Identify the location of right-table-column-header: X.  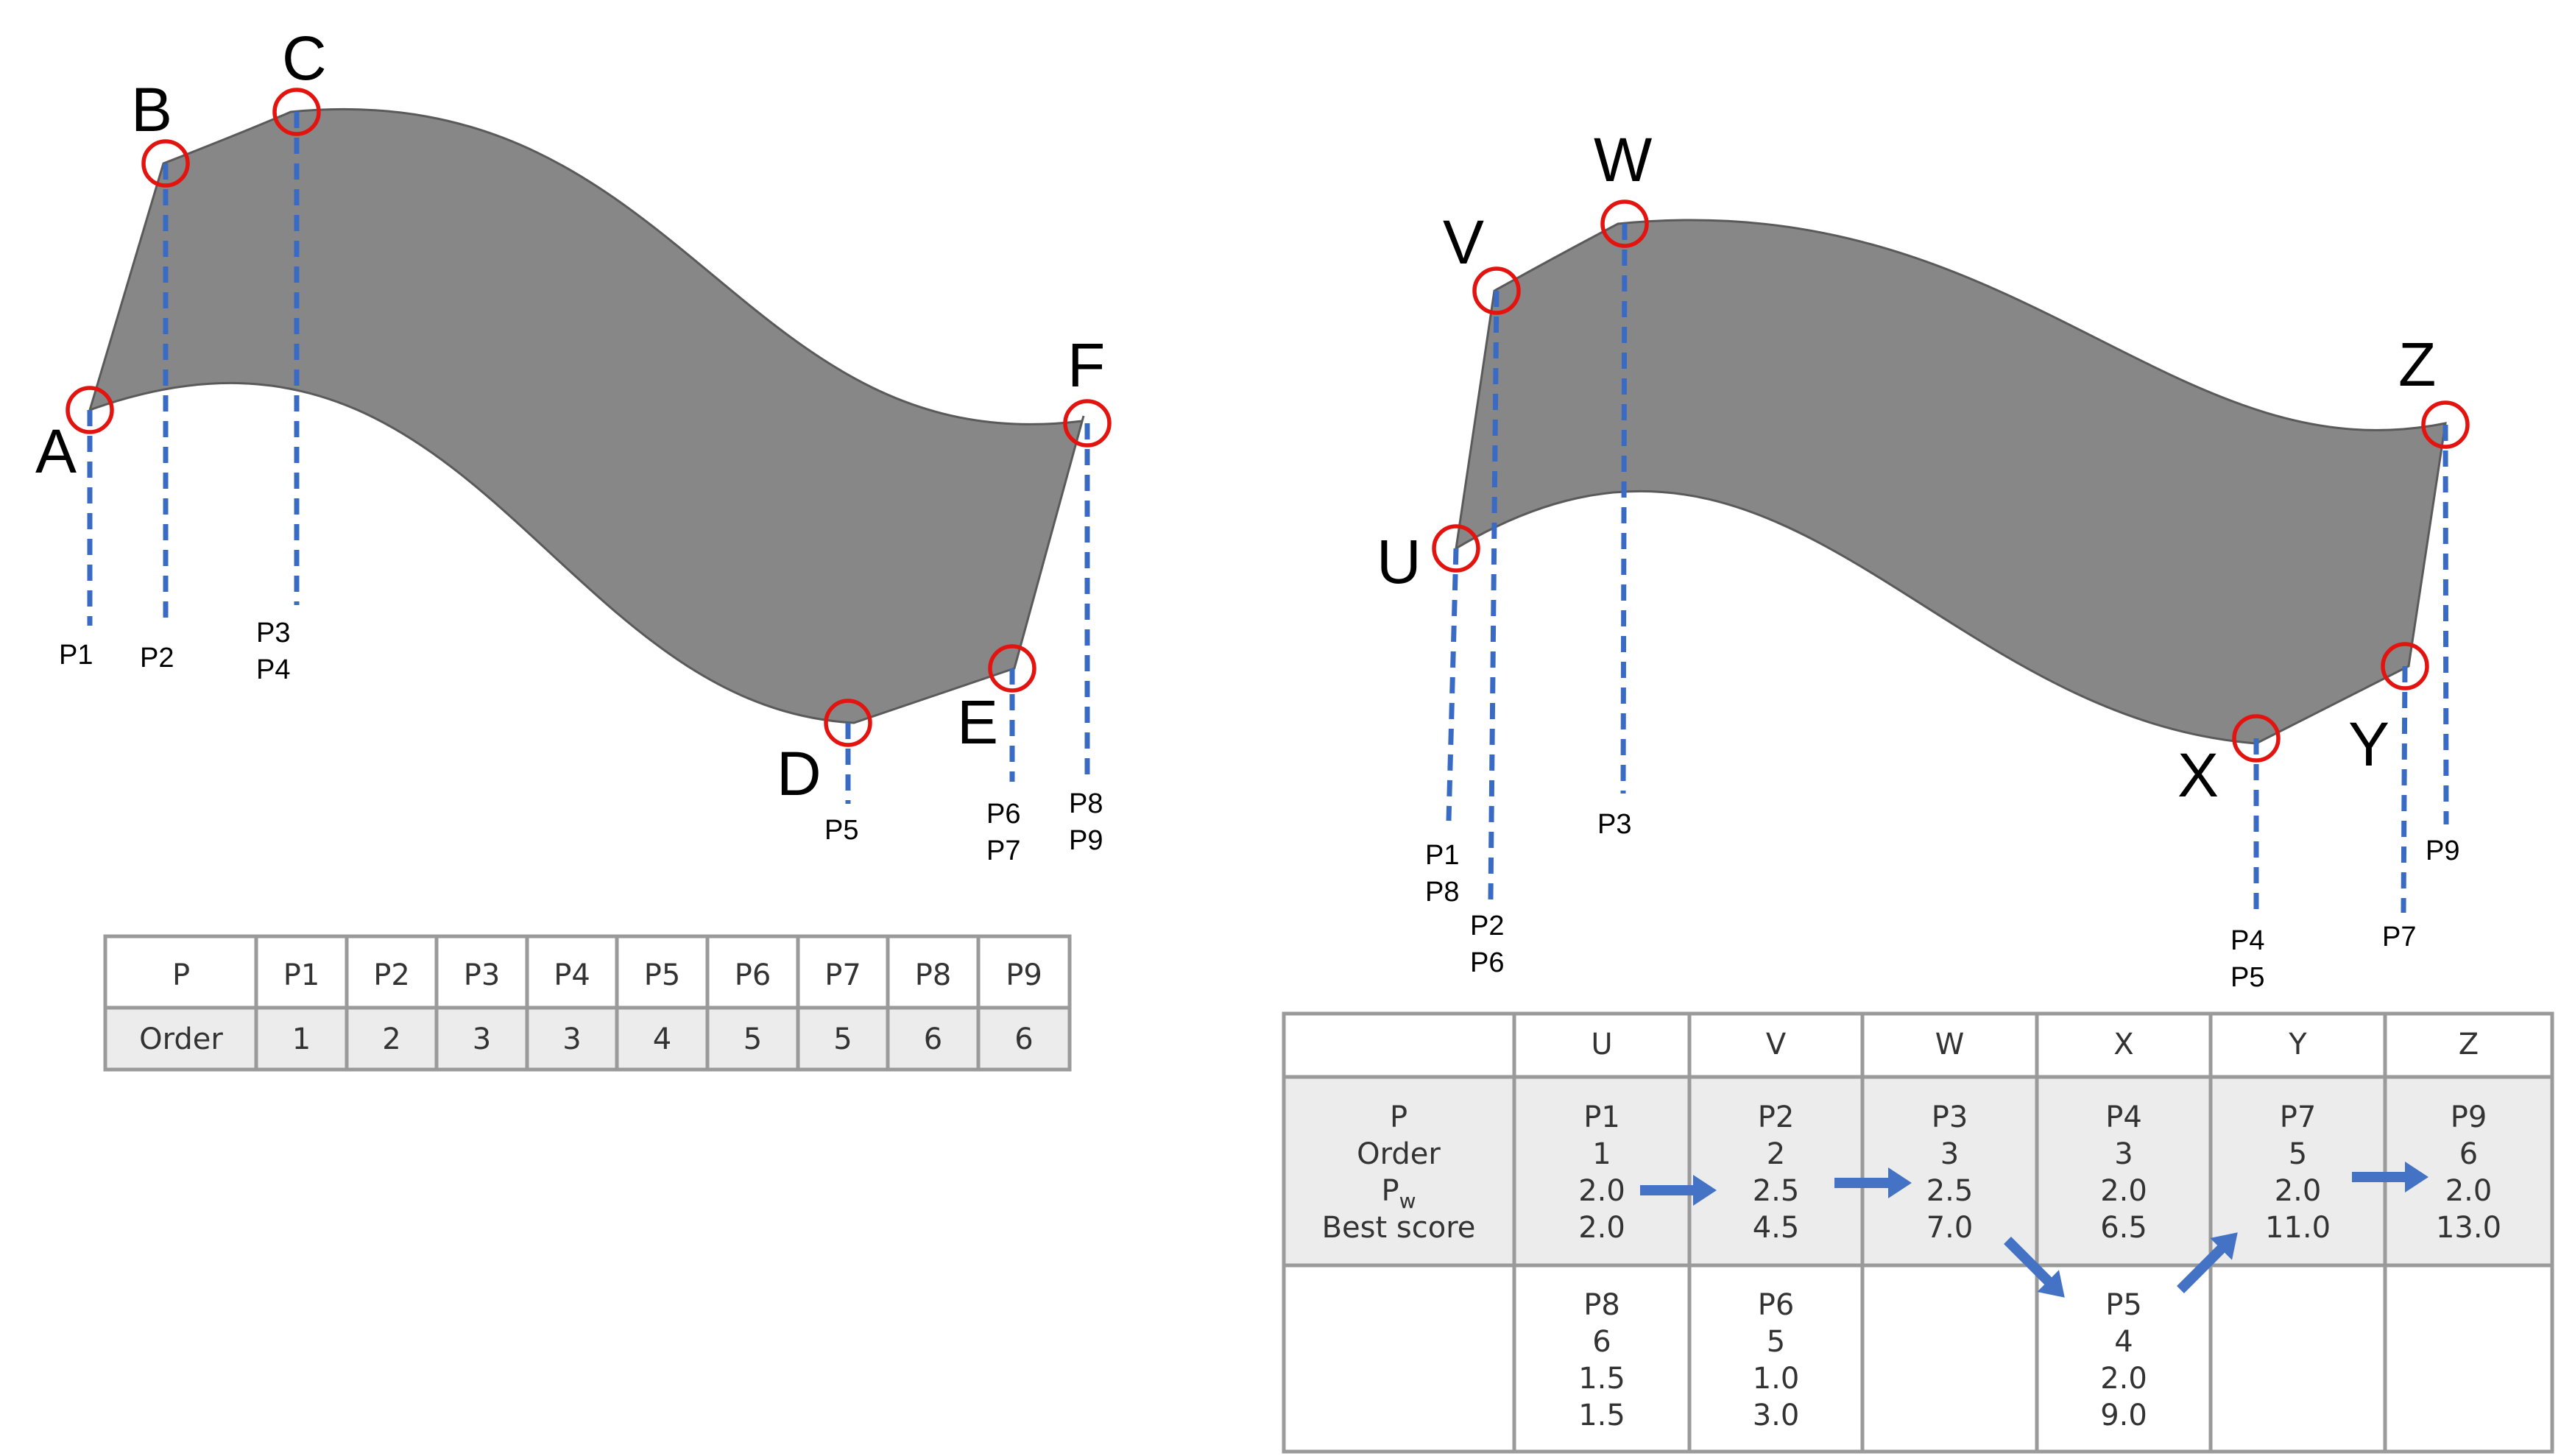
(2123, 1044).